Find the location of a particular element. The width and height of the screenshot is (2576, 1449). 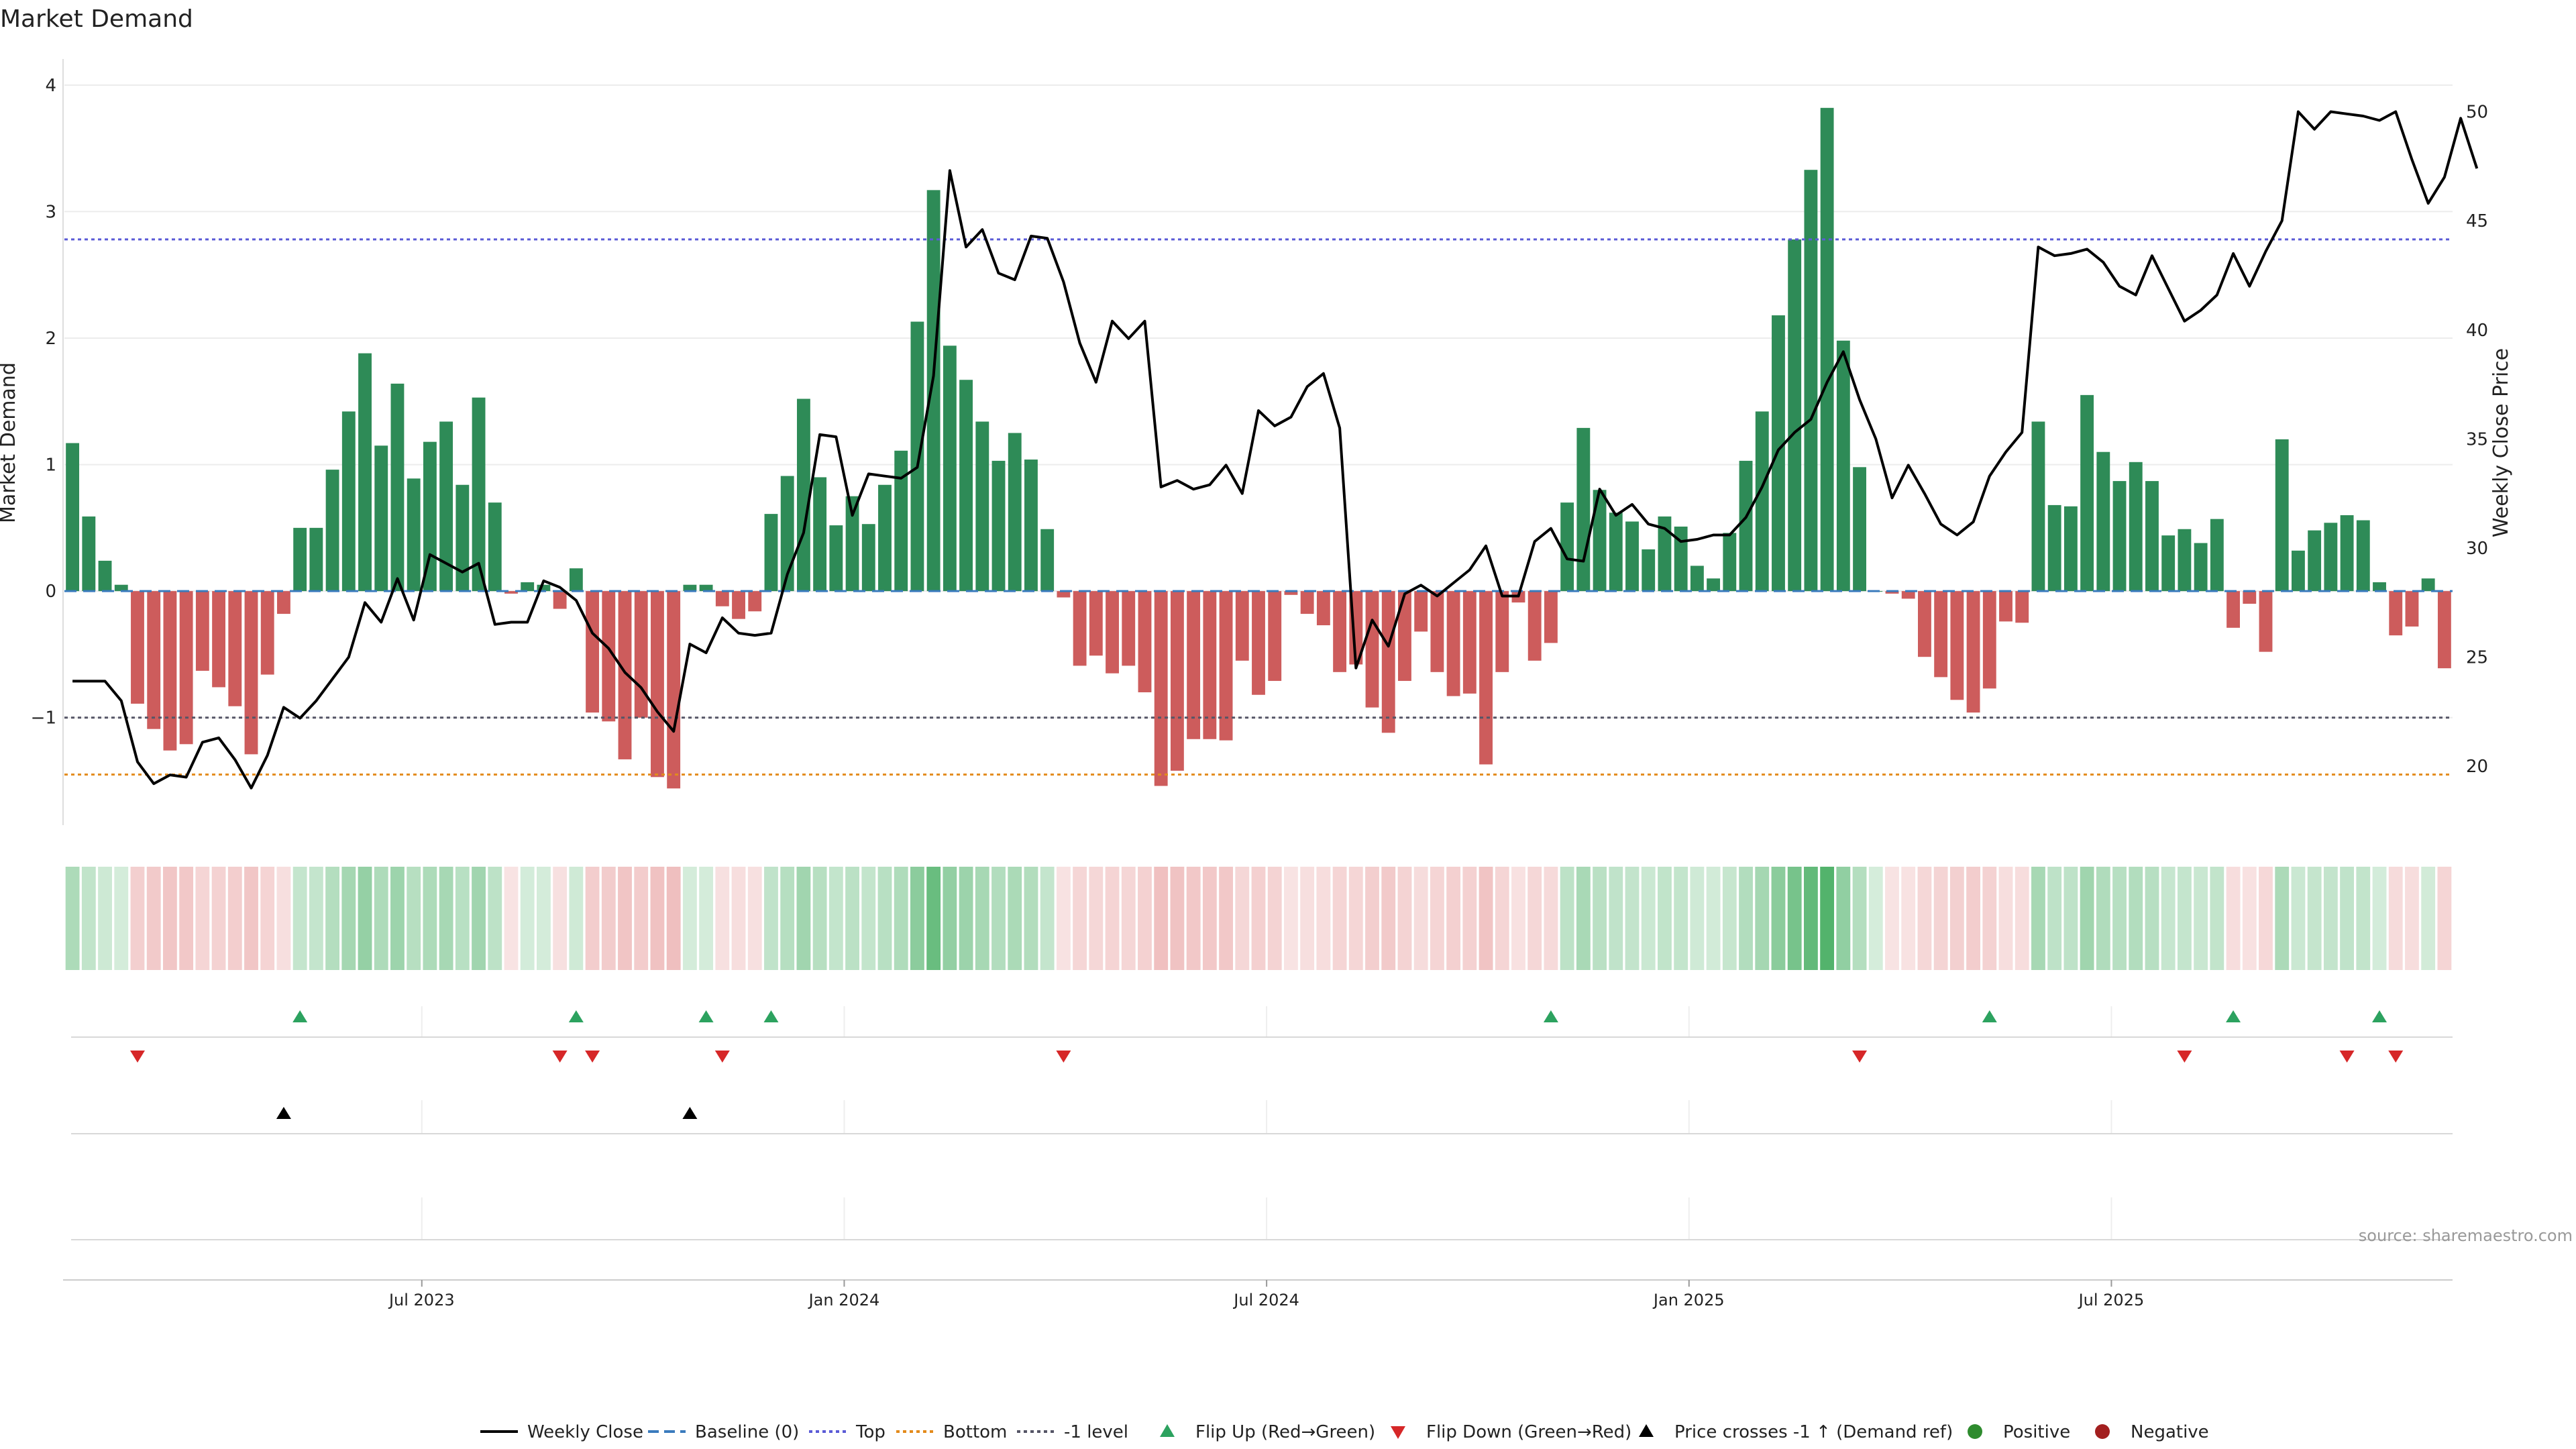

y-tick-label: 1 is located at coordinates (50, 465).